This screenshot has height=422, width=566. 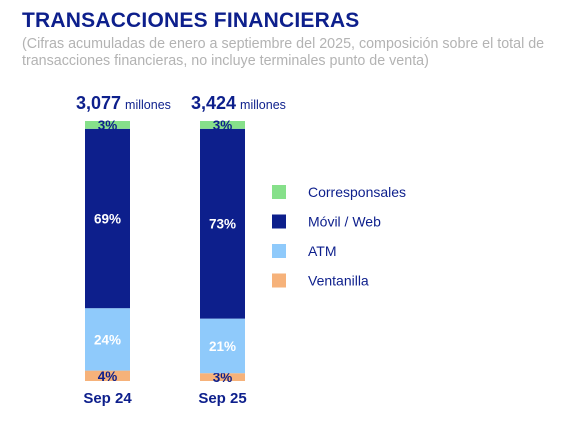 I want to click on data-label-ventanilla-sep-25: 3%, so click(x=223, y=377).